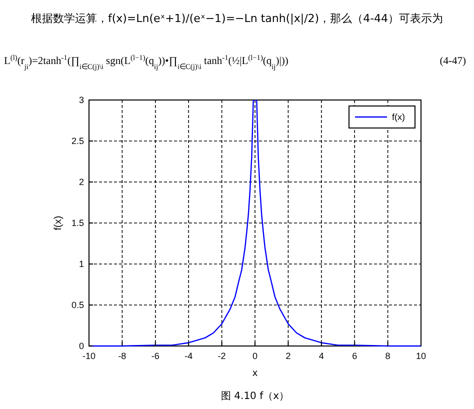  Describe the element at coordinates (255, 396) in the screenshot. I see `caption: 图 4.10 f（x）` at that location.